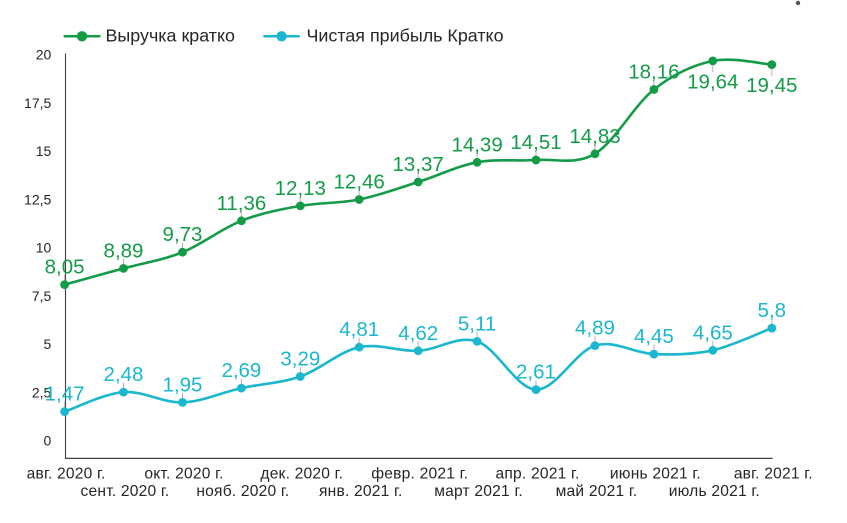 The height and width of the screenshot is (523, 847). Describe the element at coordinates (418, 164) in the screenshot. I see `svg-text: 13,37` at that location.